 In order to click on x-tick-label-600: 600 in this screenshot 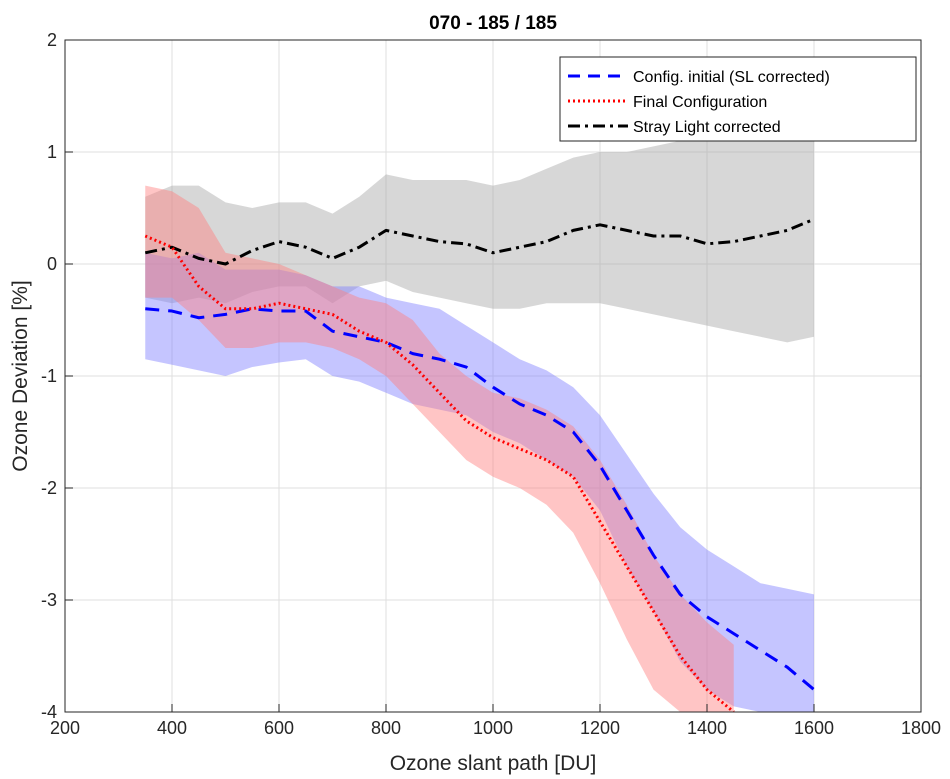, I will do `click(279, 728)`.